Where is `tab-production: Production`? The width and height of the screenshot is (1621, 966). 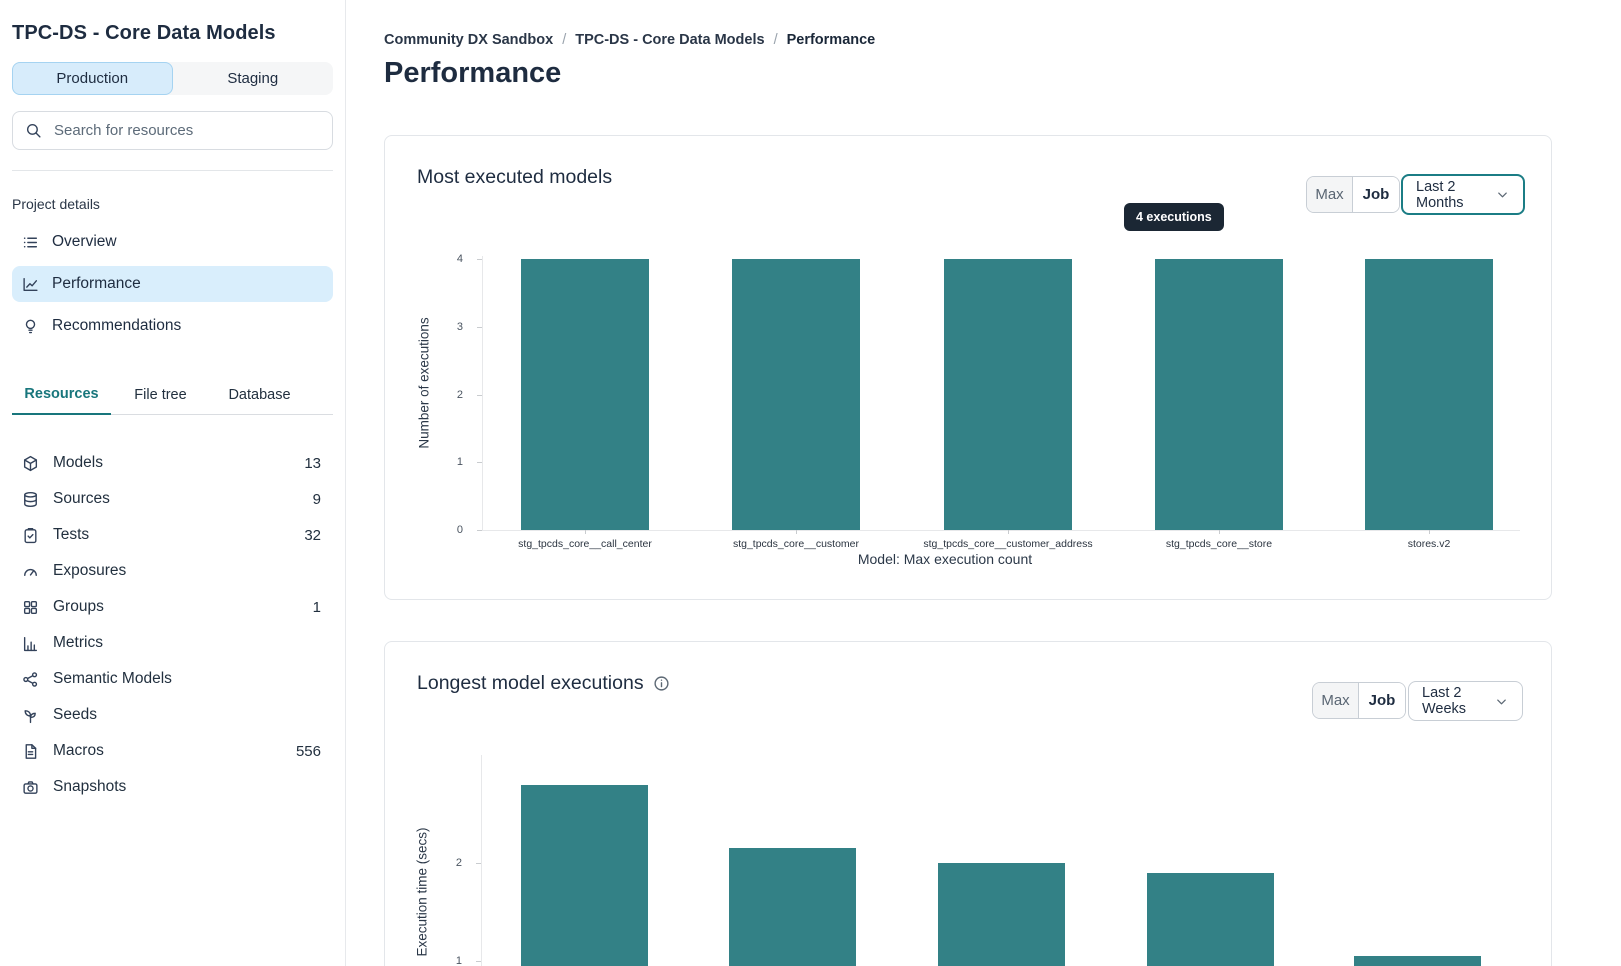
tab-production: Production is located at coordinates (92, 78).